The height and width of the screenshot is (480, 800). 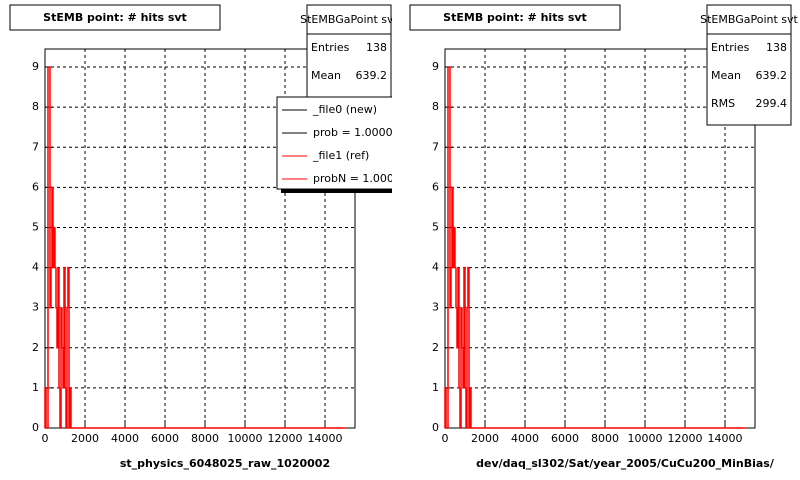 What do you see at coordinates (360, 178) in the screenshot?
I see `legend-label: probN = 1.00000` at bounding box center [360, 178].